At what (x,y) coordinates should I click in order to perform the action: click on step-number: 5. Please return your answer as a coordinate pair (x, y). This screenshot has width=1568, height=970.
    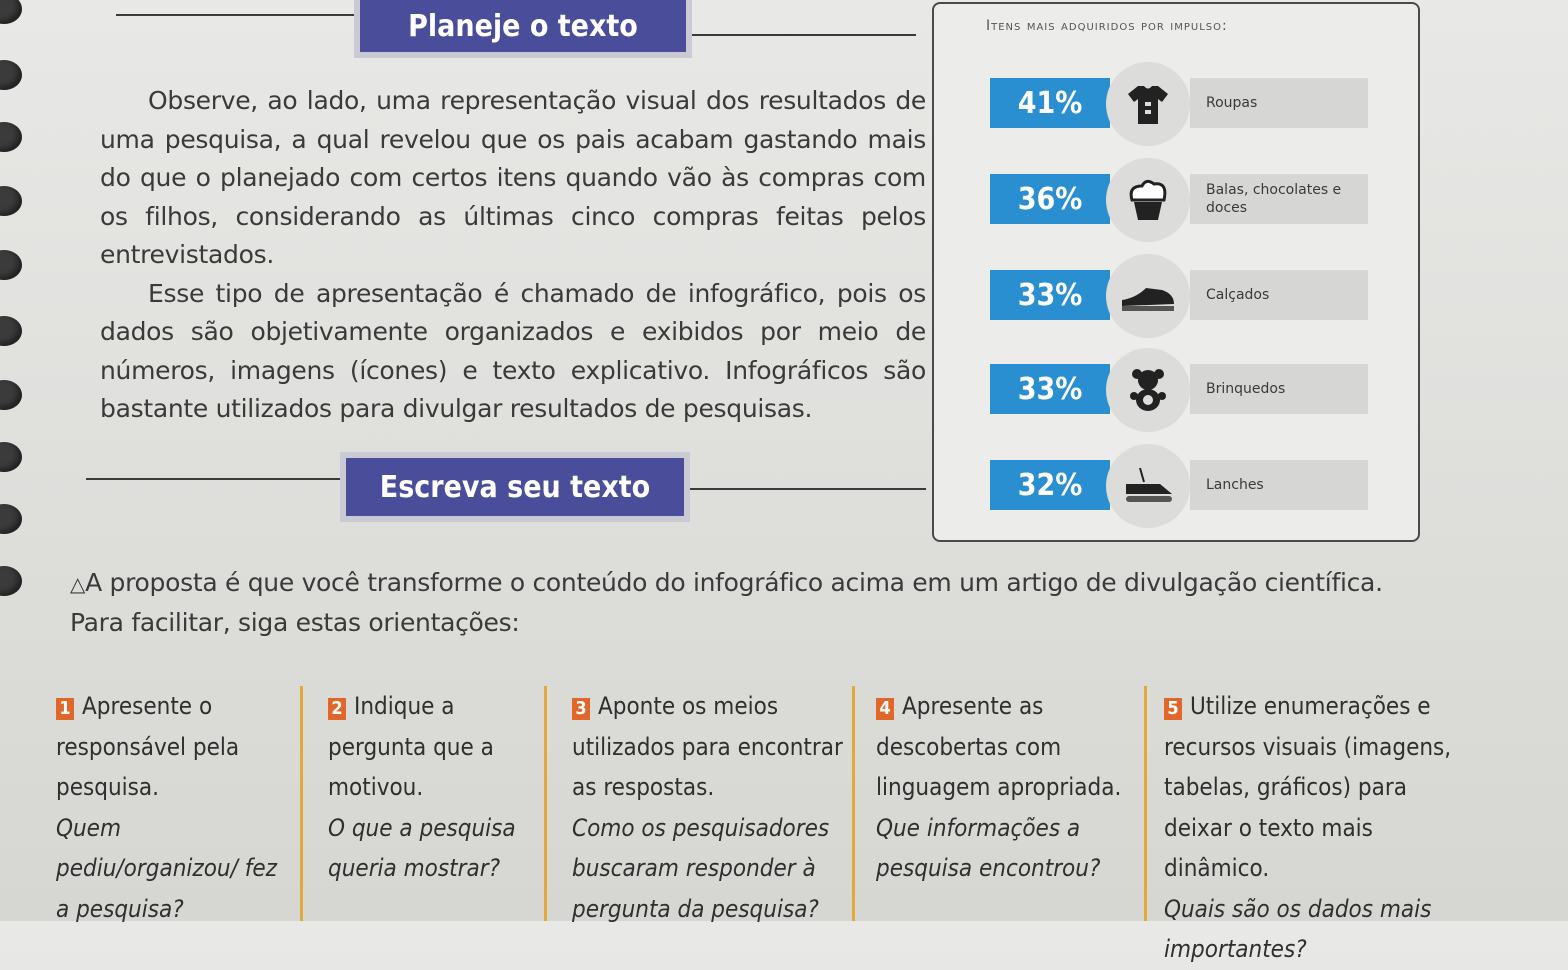
    Looking at the image, I should click on (1173, 709).